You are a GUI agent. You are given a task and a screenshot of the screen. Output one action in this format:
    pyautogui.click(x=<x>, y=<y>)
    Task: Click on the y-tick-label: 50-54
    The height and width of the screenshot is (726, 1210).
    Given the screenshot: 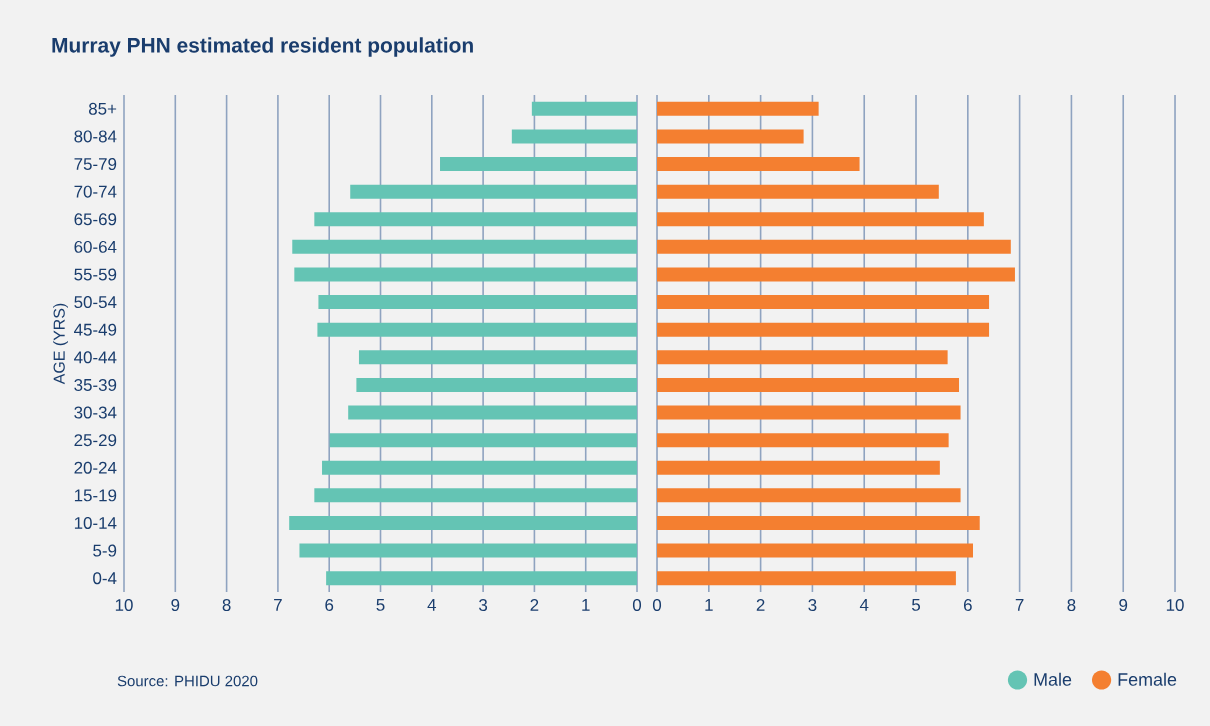 What is the action you would take?
    pyautogui.click(x=95, y=302)
    